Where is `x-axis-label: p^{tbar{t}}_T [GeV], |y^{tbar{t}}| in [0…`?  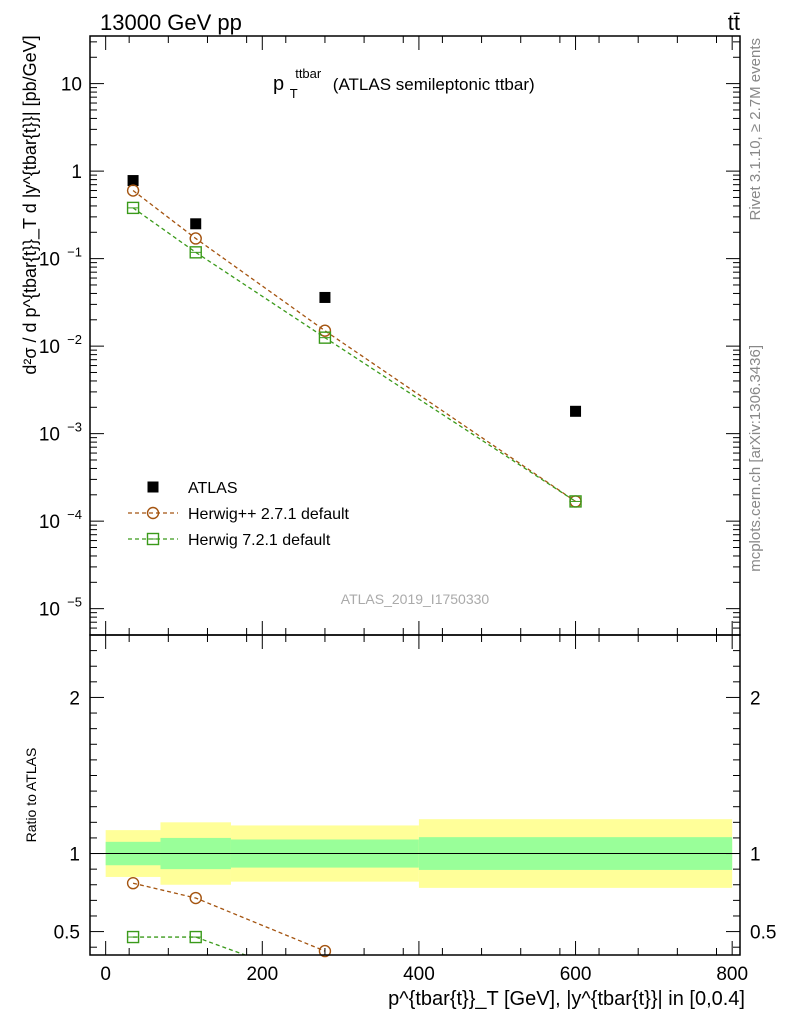 x-axis-label: p^{tbar{t}}_T [GeV], |y^{tbar{t}}| in [0… is located at coordinates (566, 999).